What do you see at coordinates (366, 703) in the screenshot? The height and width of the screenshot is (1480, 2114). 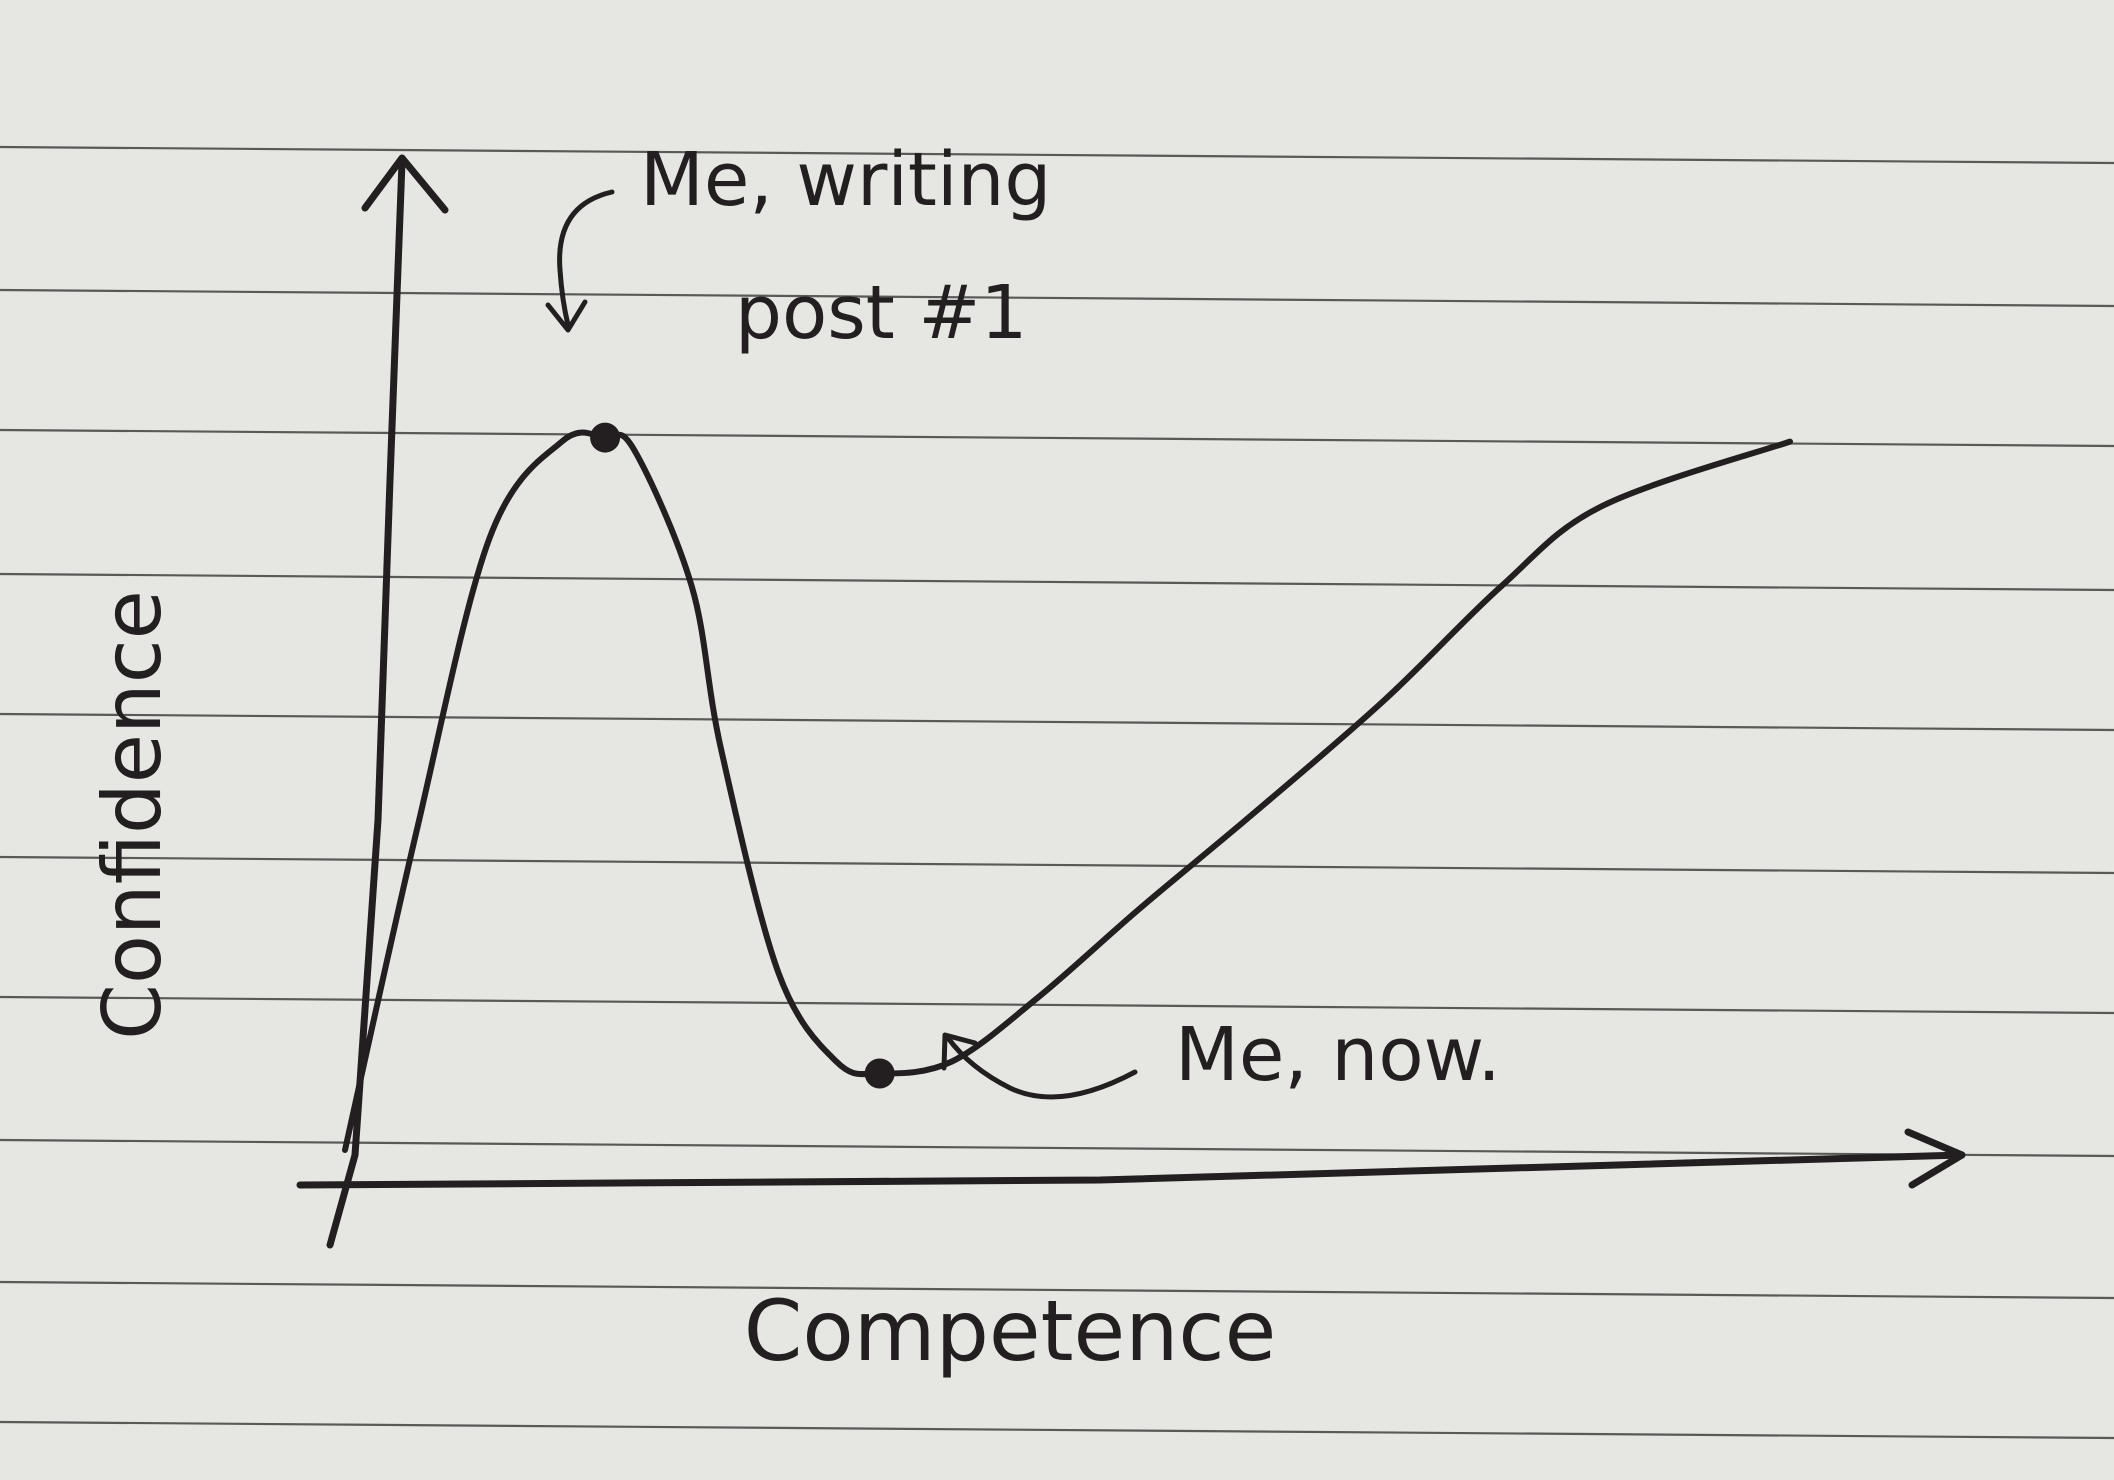 I see `y-axis-line` at bounding box center [366, 703].